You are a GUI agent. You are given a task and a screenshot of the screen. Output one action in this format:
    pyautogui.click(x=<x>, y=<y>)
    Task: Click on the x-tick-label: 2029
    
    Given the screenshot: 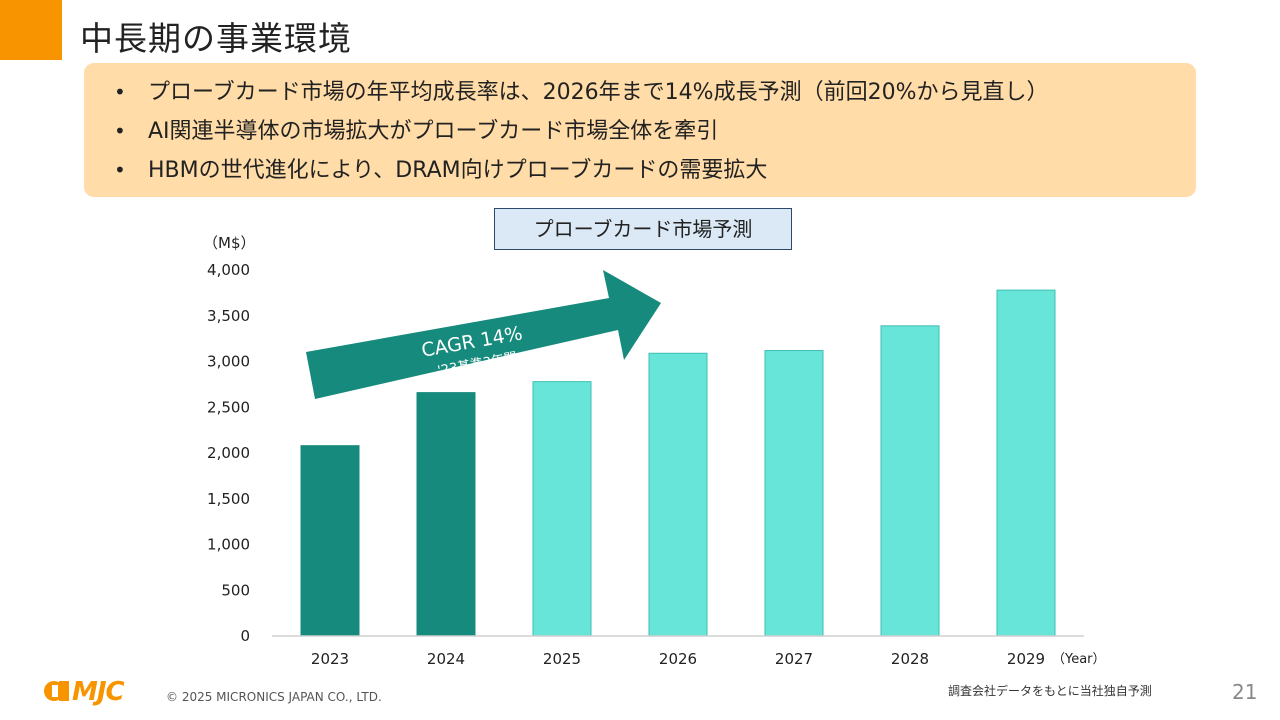 What is the action you would take?
    pyautogui.click(x=1026, y=659)
    